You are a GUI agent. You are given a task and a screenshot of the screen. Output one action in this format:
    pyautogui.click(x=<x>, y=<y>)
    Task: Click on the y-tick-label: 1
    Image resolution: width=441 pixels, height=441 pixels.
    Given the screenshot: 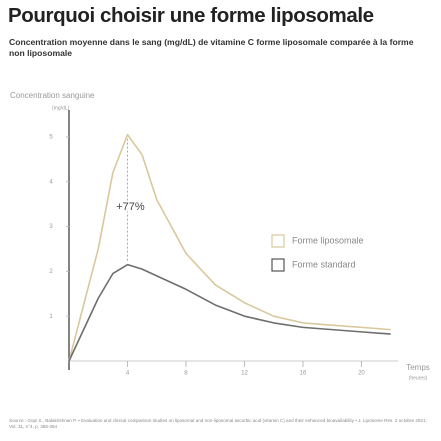 What is the action you would take?
    pyautogui.click(x=51, y=317)
    